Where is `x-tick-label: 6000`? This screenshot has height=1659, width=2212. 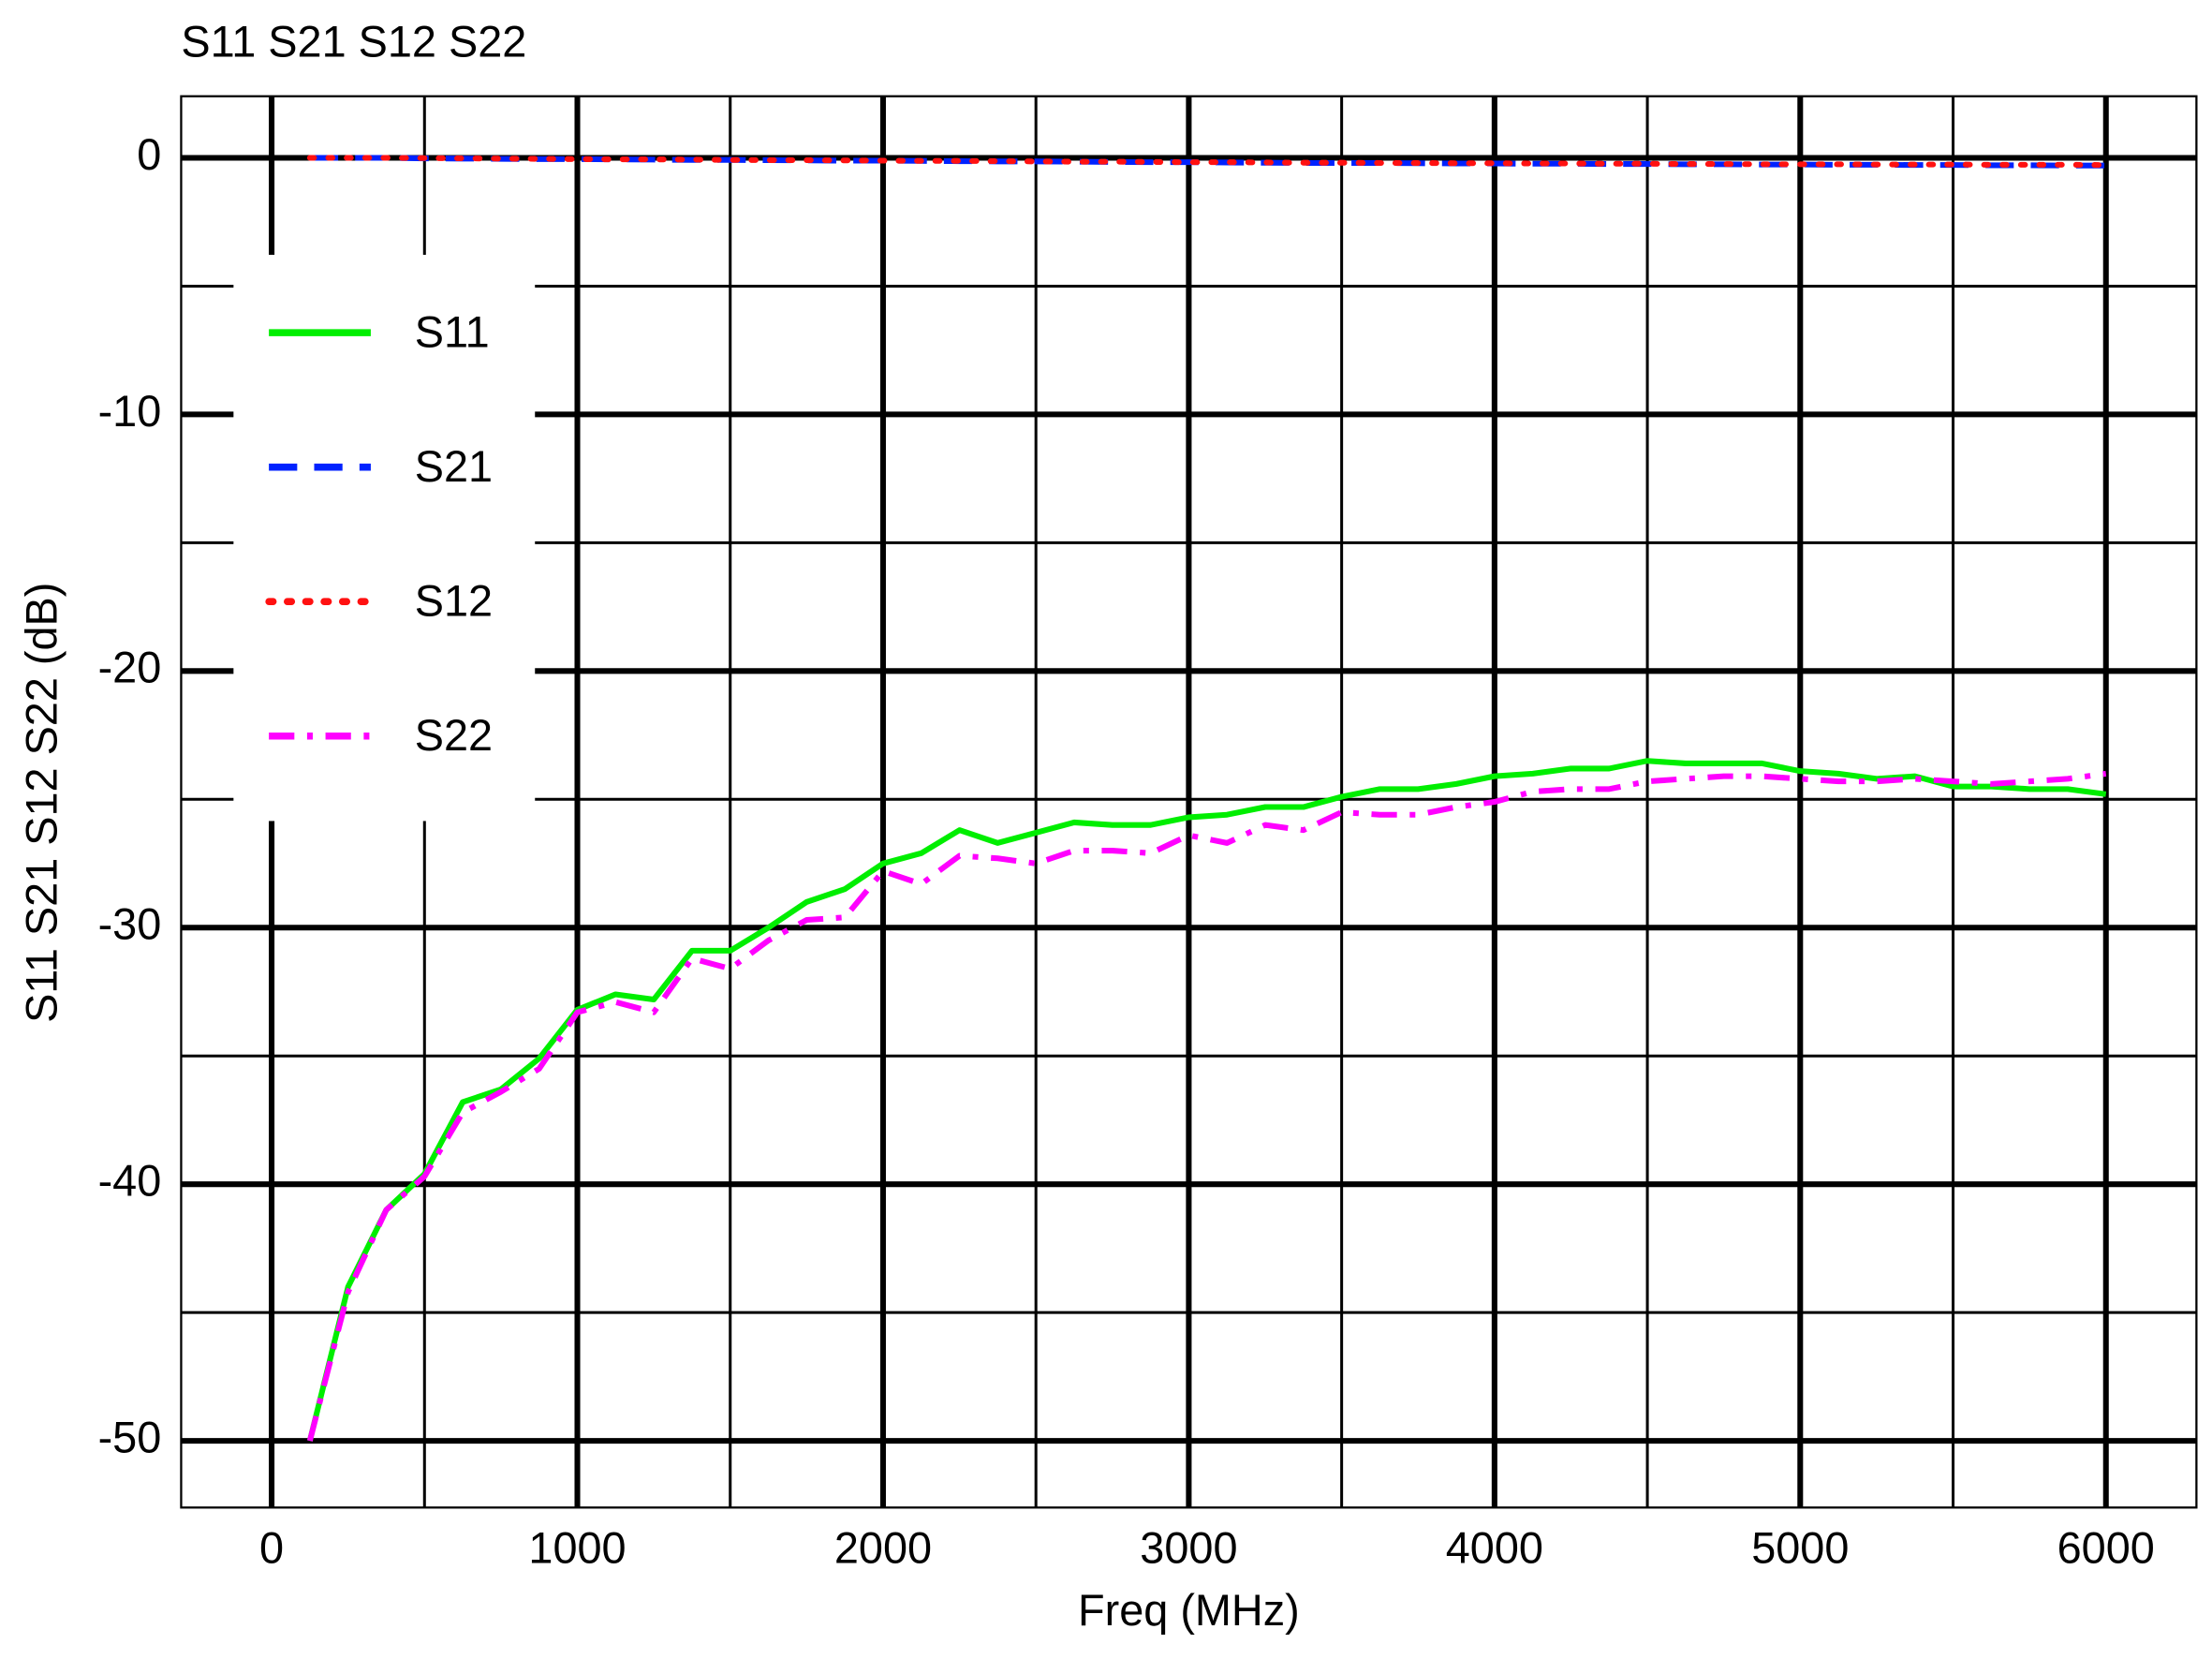 x-tick-label: 6000 is located at coordinates (2106, 1549).